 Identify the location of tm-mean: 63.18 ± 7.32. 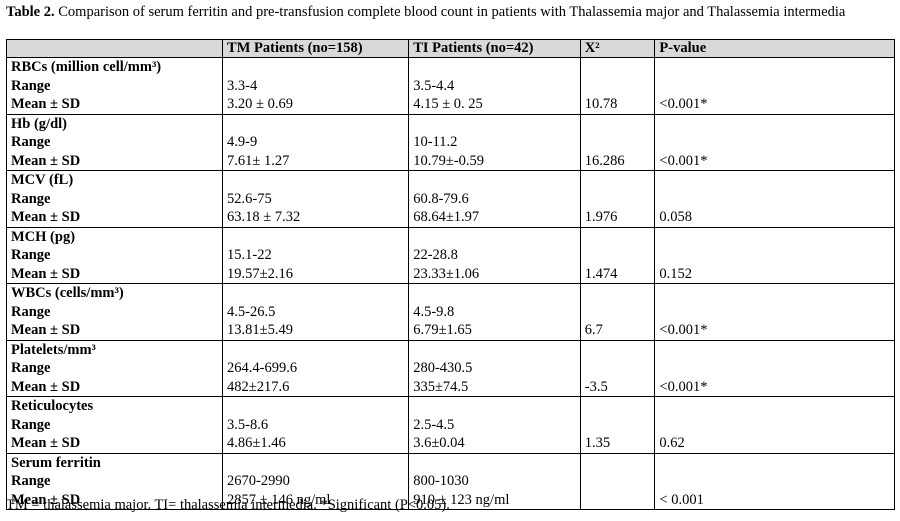
(264, 217).